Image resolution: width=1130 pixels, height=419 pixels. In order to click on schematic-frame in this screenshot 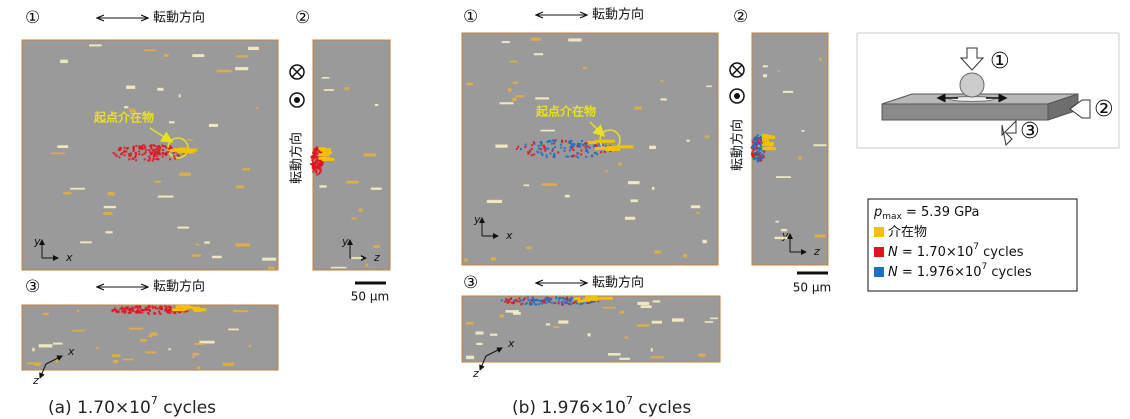, I will do `click(988, 90)`.